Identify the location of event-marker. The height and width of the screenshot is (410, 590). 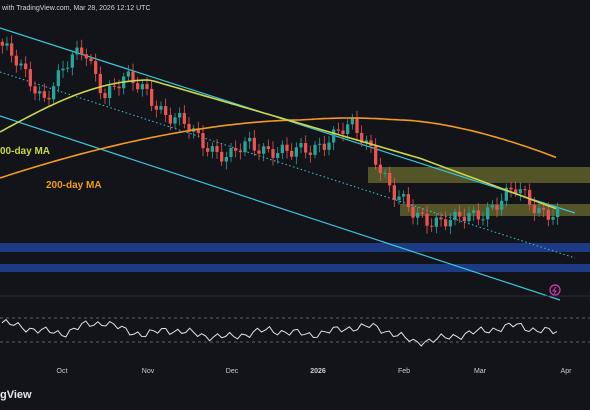
(555, 290).